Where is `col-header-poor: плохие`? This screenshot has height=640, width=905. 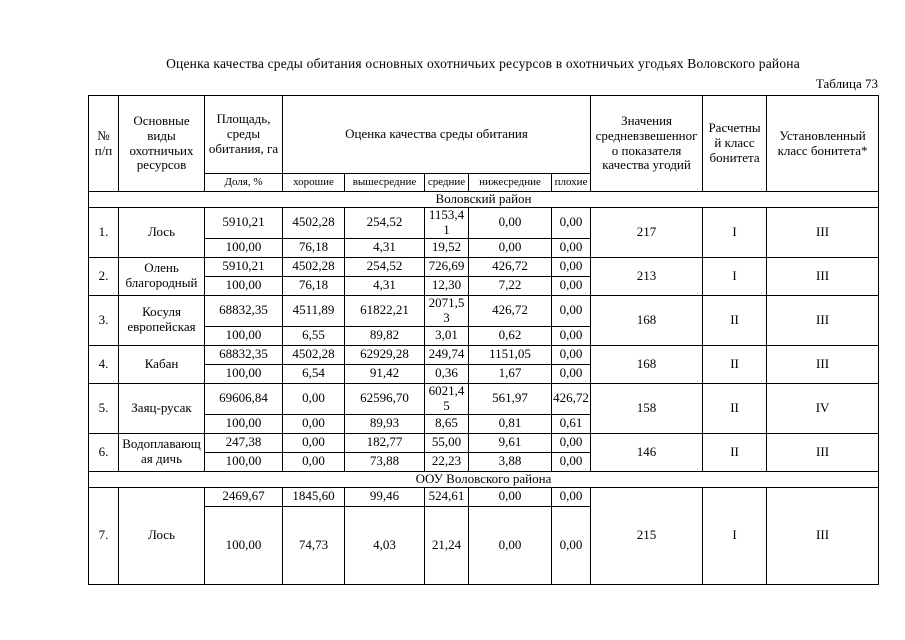
col-header-poor: плохие is located at coordinates (571, 182).